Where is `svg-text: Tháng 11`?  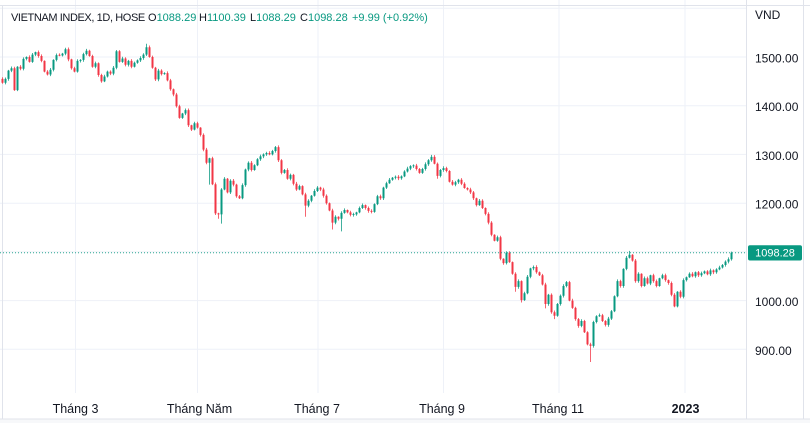 svg-text: Tháng 11 is located at coordinates (558, 409).